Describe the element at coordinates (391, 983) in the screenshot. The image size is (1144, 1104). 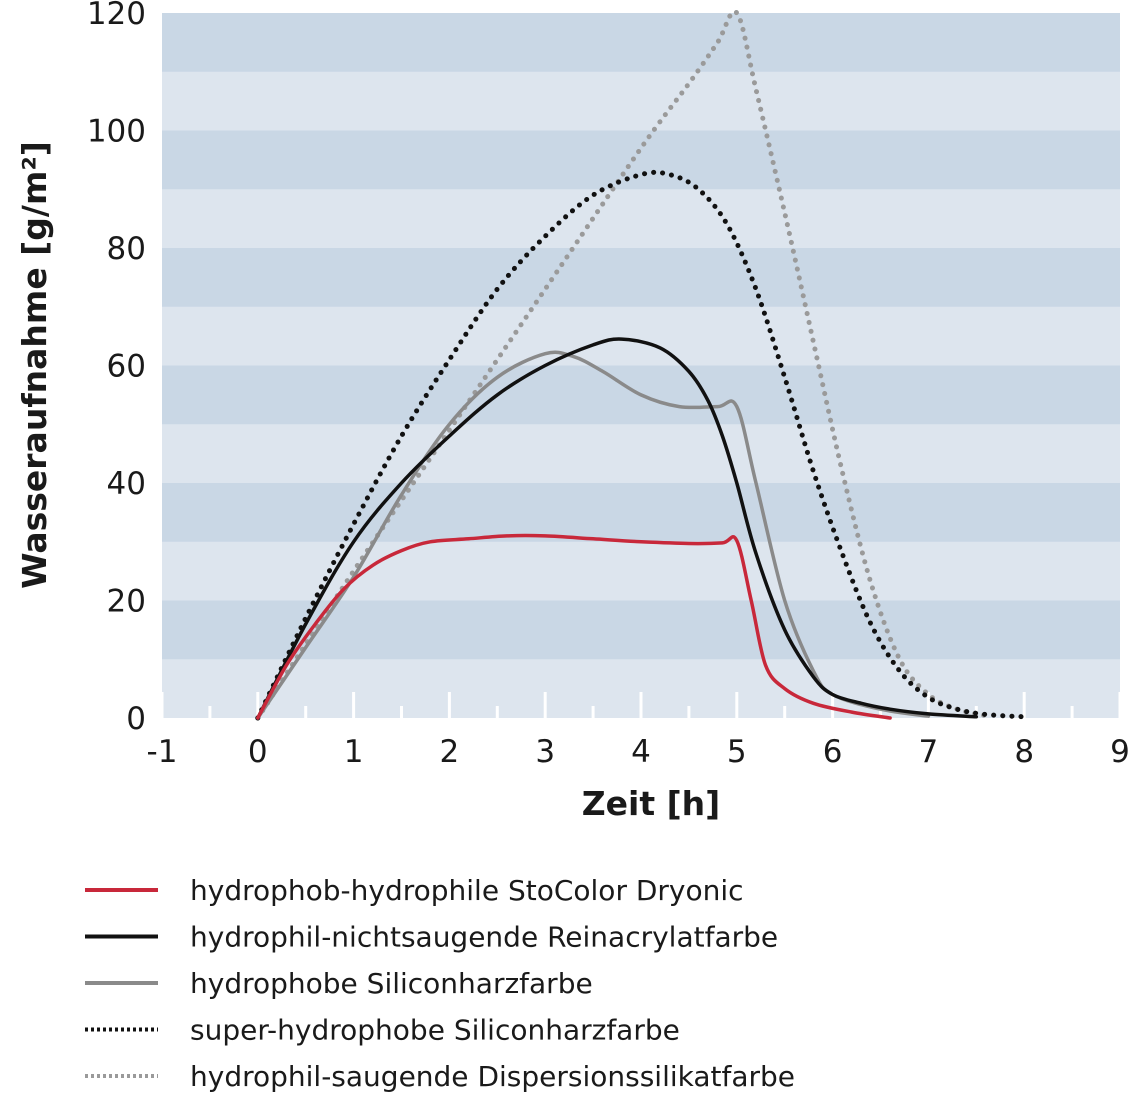
I see `legend-label: hydrophobe Siliconharzfarbe` at that location.